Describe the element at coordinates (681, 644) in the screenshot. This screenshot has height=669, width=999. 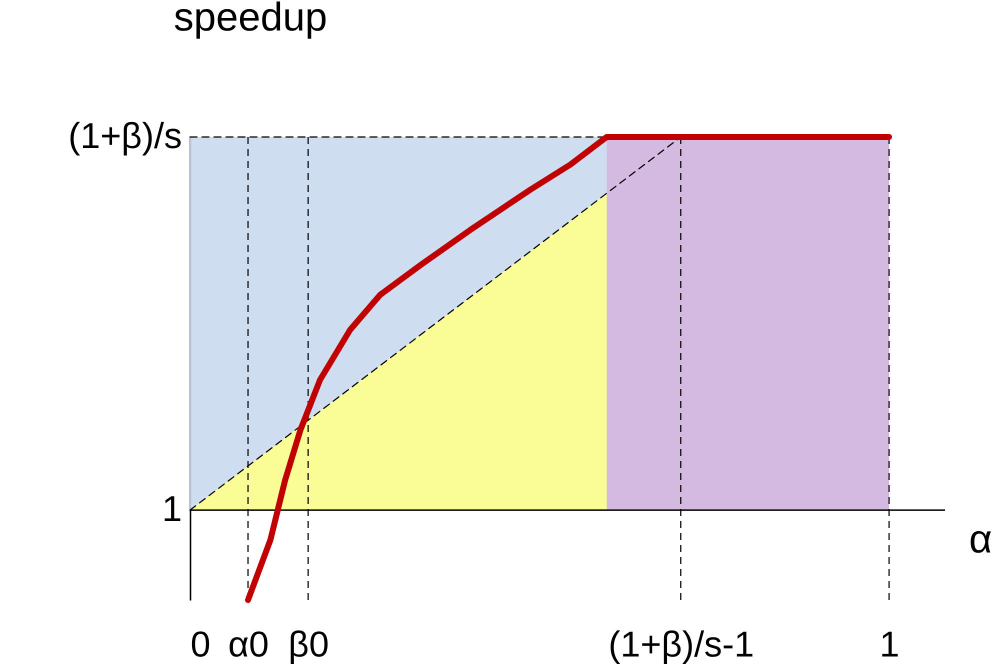
I see `x-tick-label: (1+β)/s-1` at that location.